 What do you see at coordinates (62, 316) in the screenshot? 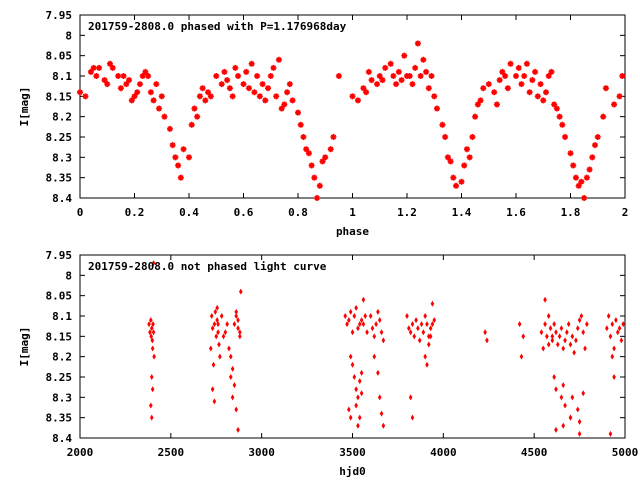
I see `y-tick-label: 8.1` at bounding box center [62, 316].